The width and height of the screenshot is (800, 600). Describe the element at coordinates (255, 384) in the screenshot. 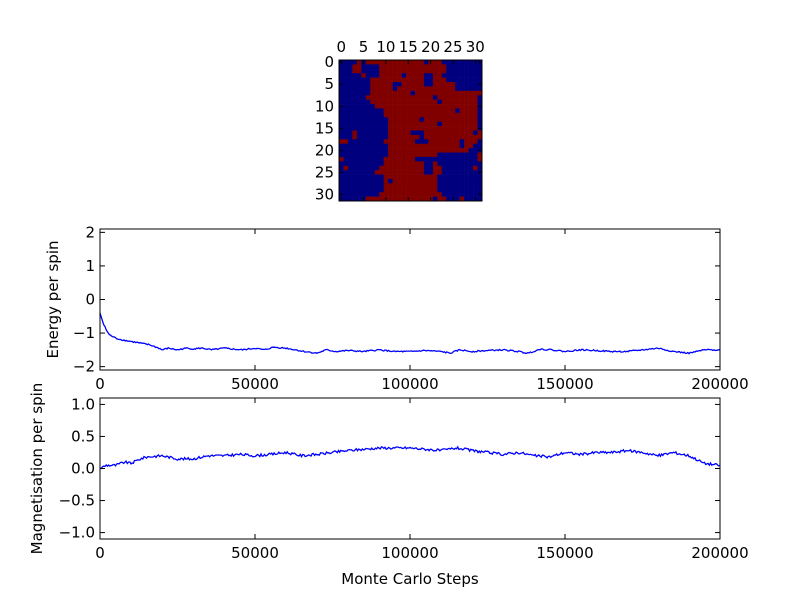

I see `x-tick-label: 50000` at that location.